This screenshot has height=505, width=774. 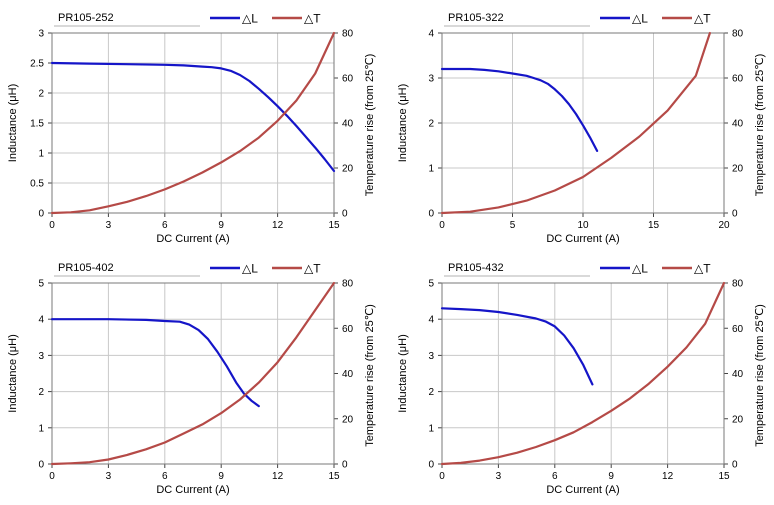 What do you see at coordinates (37, 184) in the screenshot?
I see `y-tick-label: 0.5` at bounding box center [37, 184].